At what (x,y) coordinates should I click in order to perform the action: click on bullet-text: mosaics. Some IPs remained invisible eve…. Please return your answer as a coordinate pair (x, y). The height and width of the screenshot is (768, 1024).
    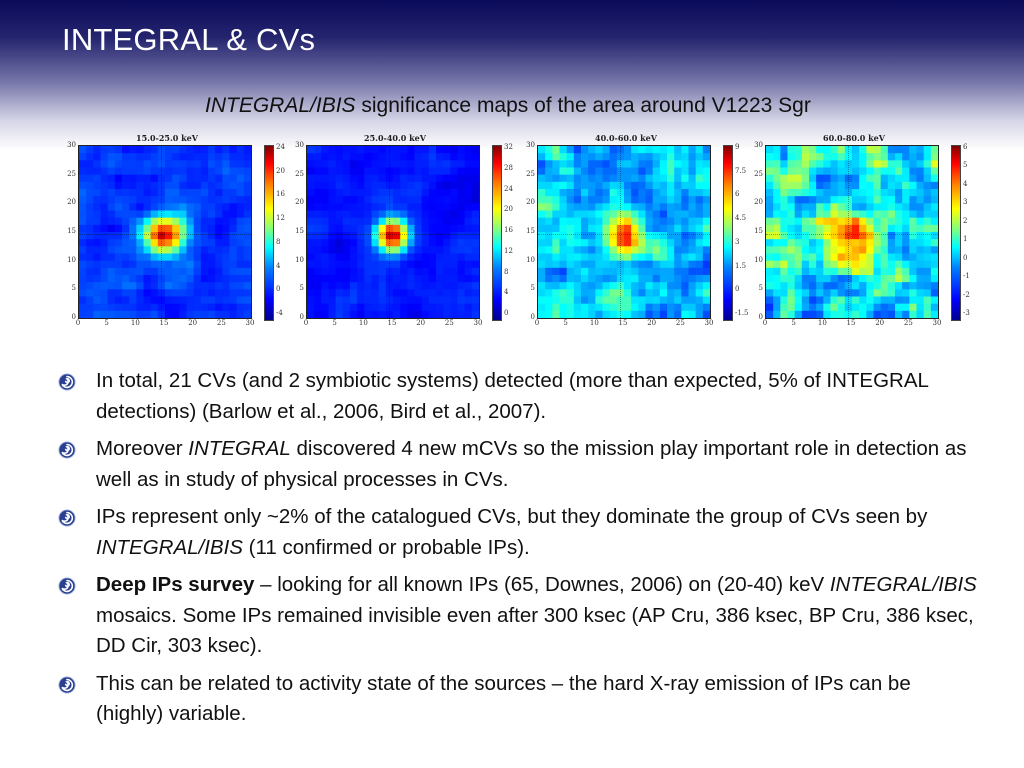
    Looking at the image, I should click on (535, 630).